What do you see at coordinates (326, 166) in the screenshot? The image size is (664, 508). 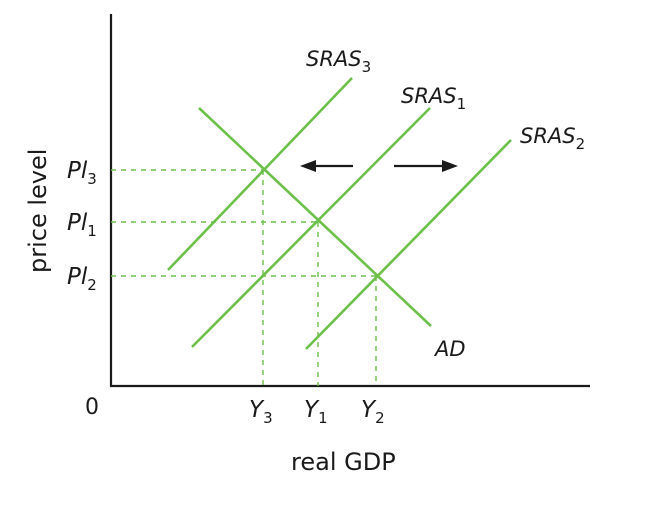 I see `left-shift-arrow` at bounding box center [326, 166].